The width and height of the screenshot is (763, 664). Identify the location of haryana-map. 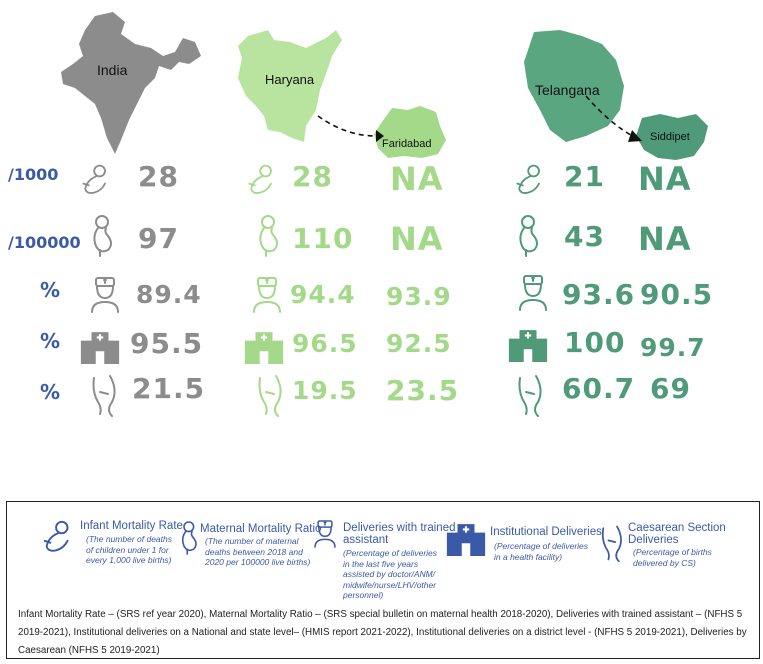
(290, 86).